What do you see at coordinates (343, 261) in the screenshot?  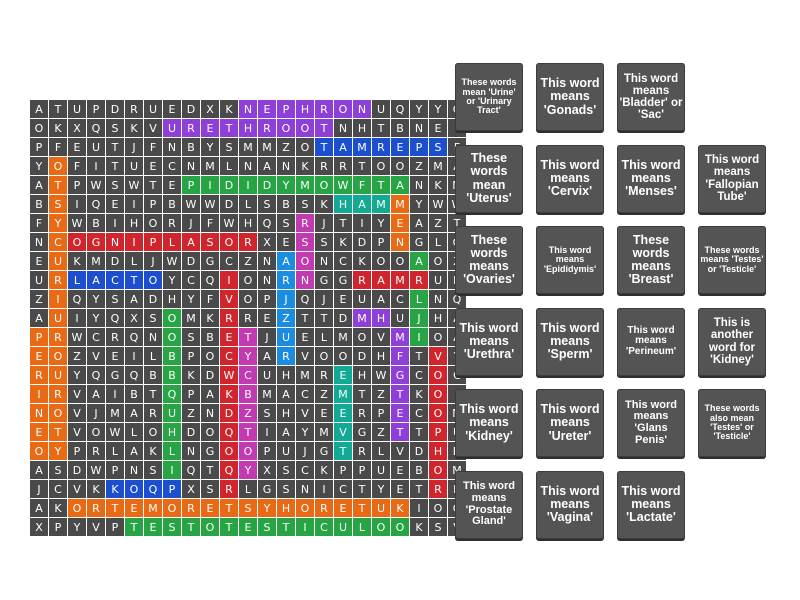 I see `grid-cell: C` at bounding box center [343, 261].